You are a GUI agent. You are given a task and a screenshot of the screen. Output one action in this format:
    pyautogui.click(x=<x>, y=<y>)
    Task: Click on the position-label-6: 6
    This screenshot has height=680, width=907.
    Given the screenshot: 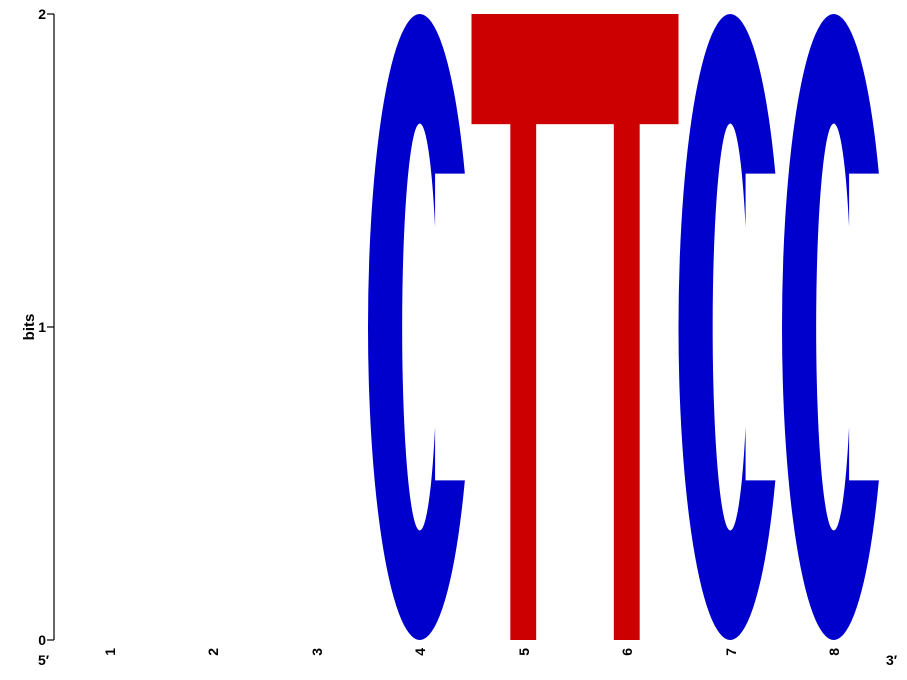 What is the action you would take?
    pyautogui.click(x=627, y=652)
    